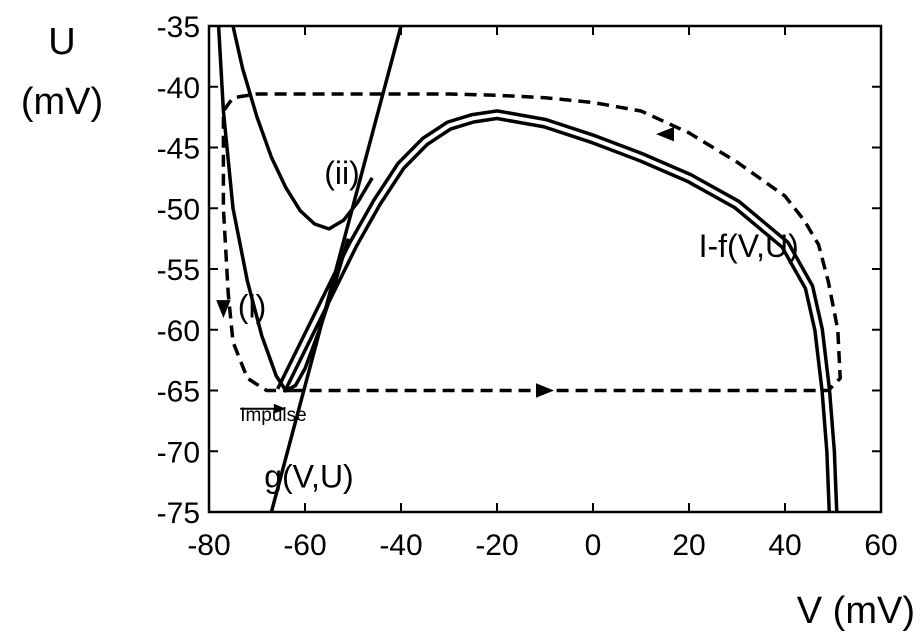 The width and height of the screenshot is (923, 637). Describe the element at coordinates (784, 545) in the screenshot. I see `x-tick-label: 40` at that location.